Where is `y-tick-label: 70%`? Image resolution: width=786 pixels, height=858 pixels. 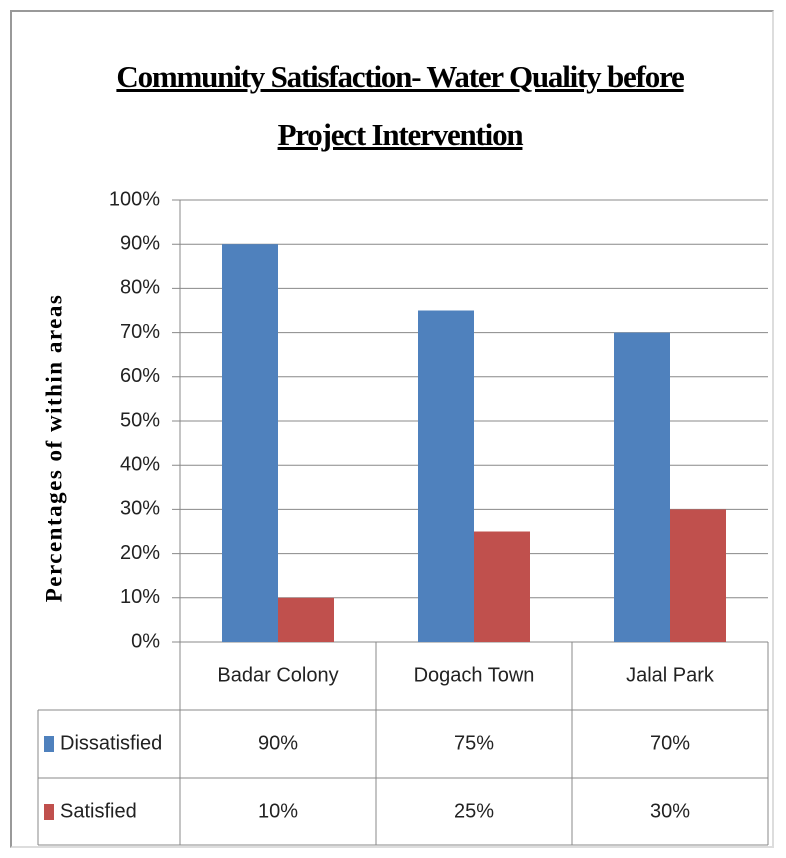 y-tick-label: 70% is located at coordinates (140, 332).